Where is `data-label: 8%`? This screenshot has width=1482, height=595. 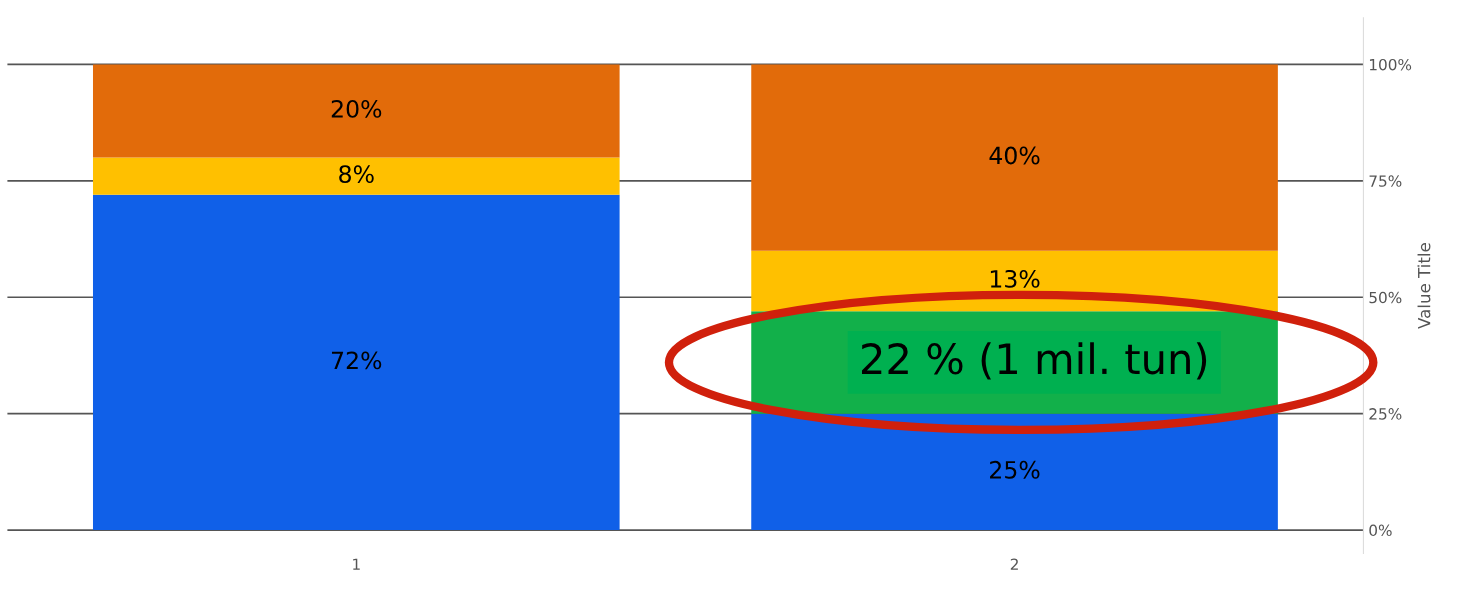
data-label: 8% is located at coordinates (356, 174).